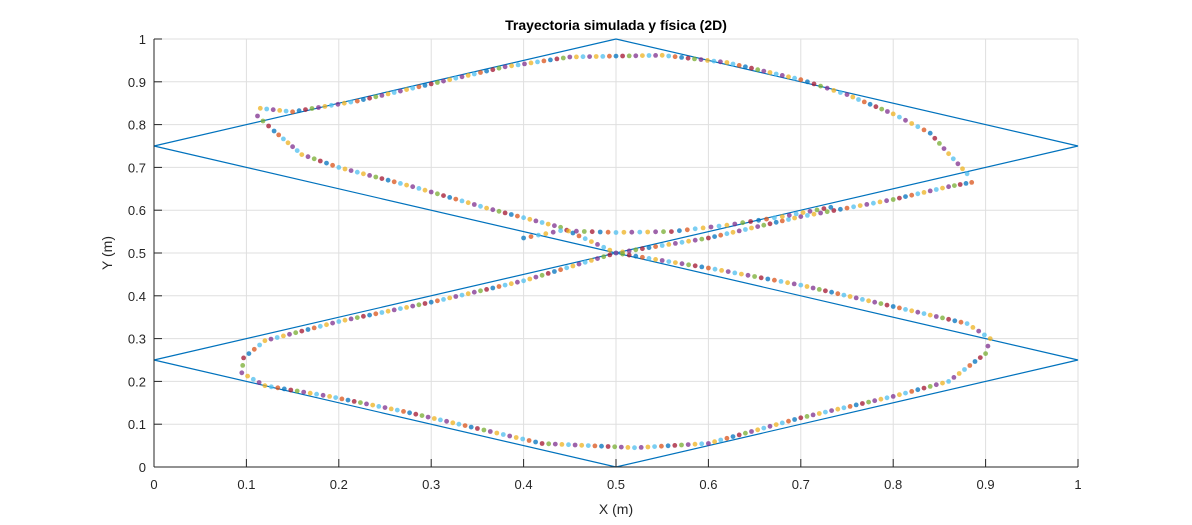  What do you see at coordinates (137, 167) in the screenshot?
I see `y-tick-label: 0.7` at bounding box center [137, 167].